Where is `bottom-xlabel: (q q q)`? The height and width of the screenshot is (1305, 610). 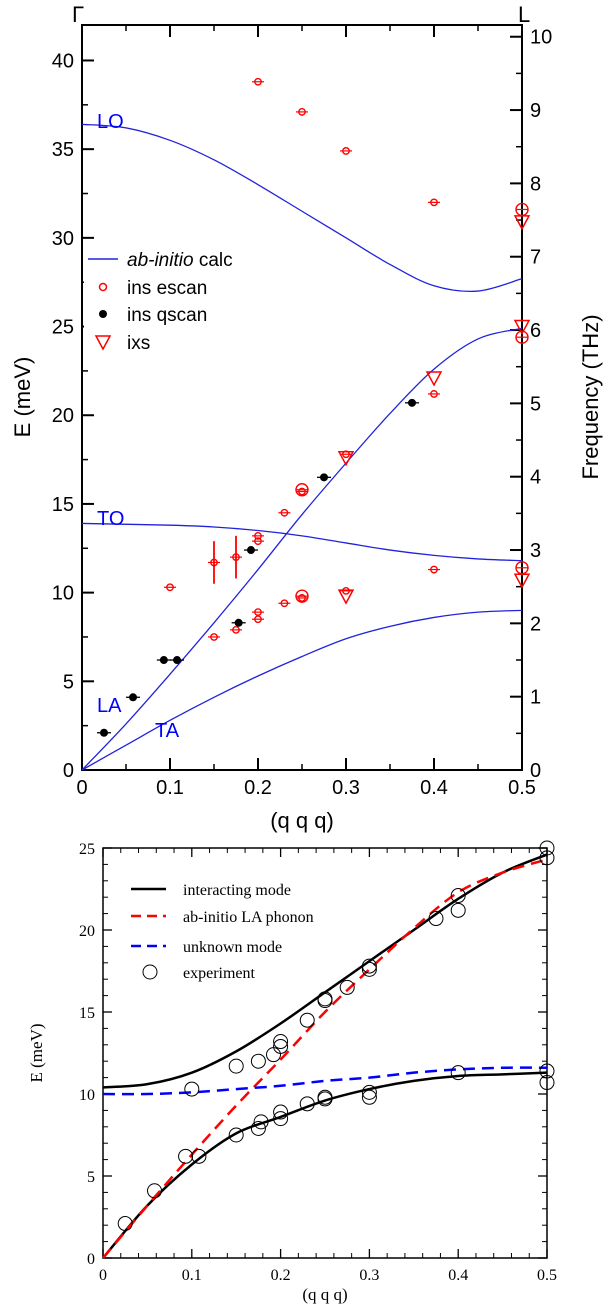
bottom-xlabel: (q q q) is located at coordinates (324, 1294).